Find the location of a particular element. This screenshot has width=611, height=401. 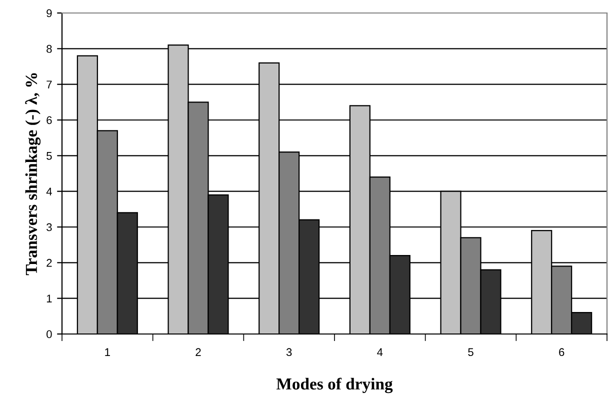

x-tick-label: 3 is located at coordinates (289, 352).